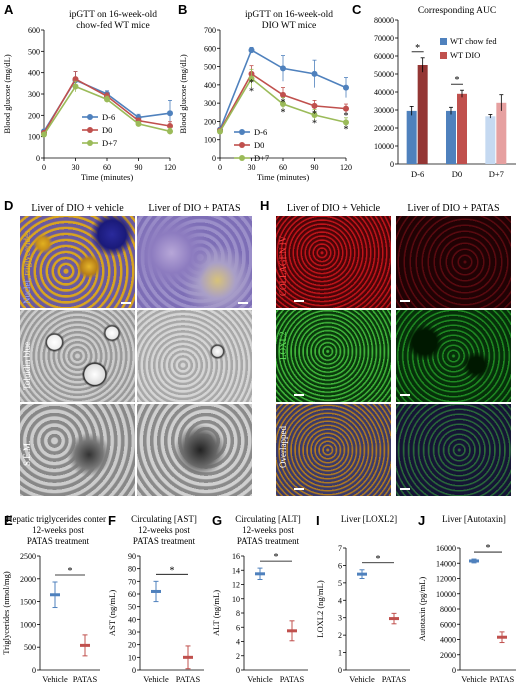 The height and width of the screenshot is (691, 520). Describe the element at coordinates (164, 519) in the screenshot. I see `chart-title: Circulating [AST]` at that location.